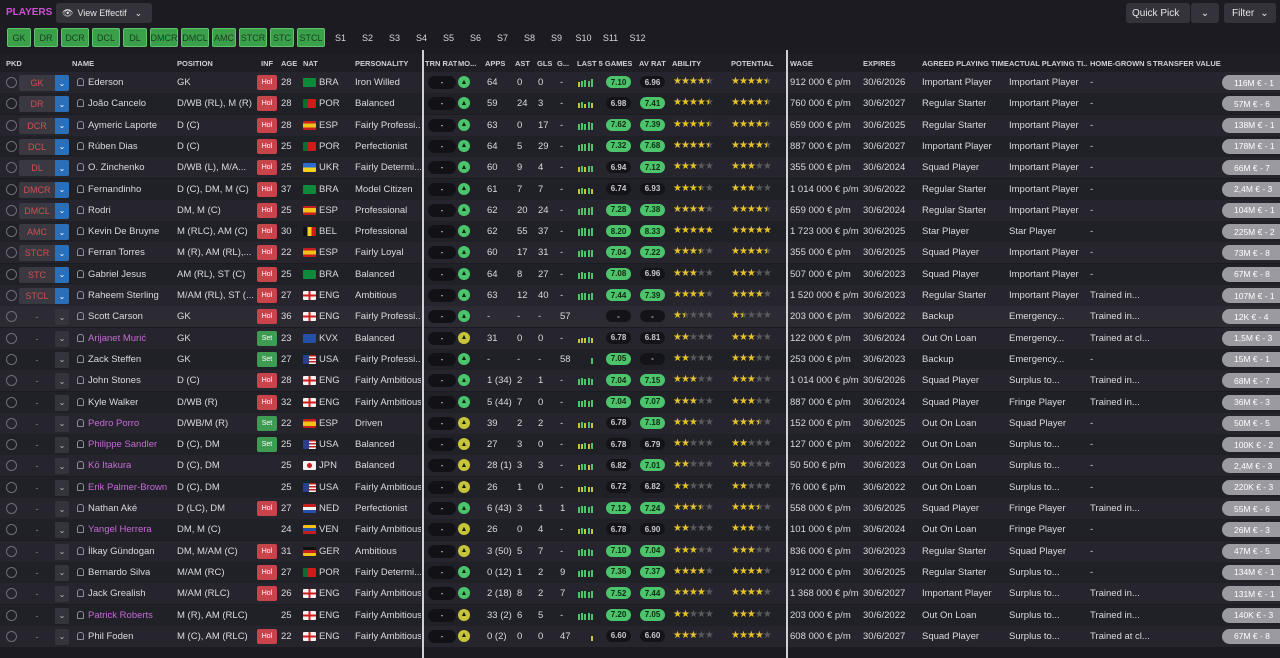  I want to click on position-slot-selector: DCR ⌄, so click(44, 125).